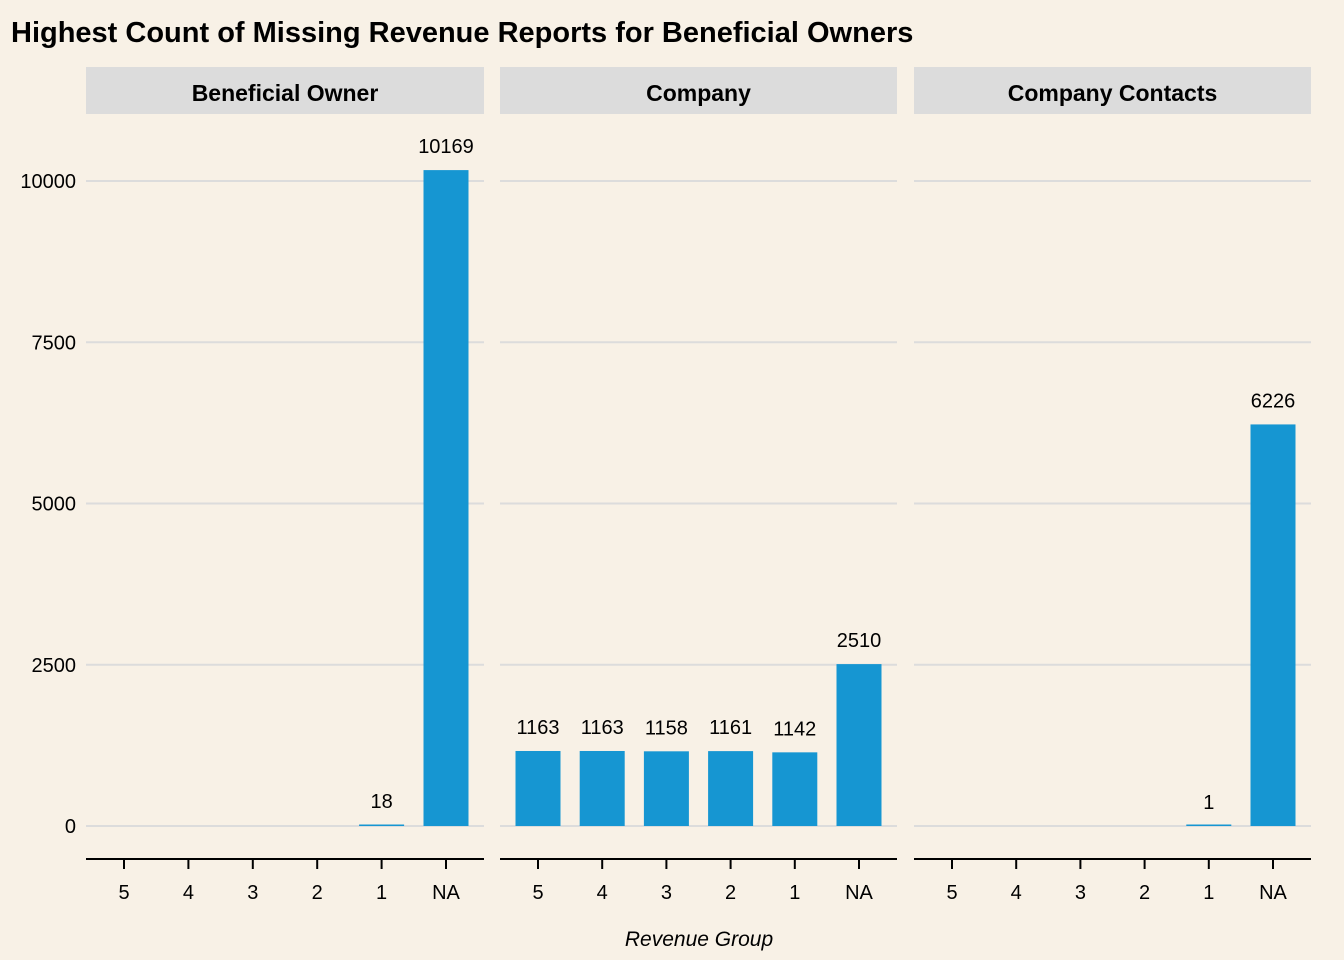 The image size is (1344, 960). Describe the element at coordinates (381, 802) in the screenshot. I see `bar-value-label: 18` at that location.